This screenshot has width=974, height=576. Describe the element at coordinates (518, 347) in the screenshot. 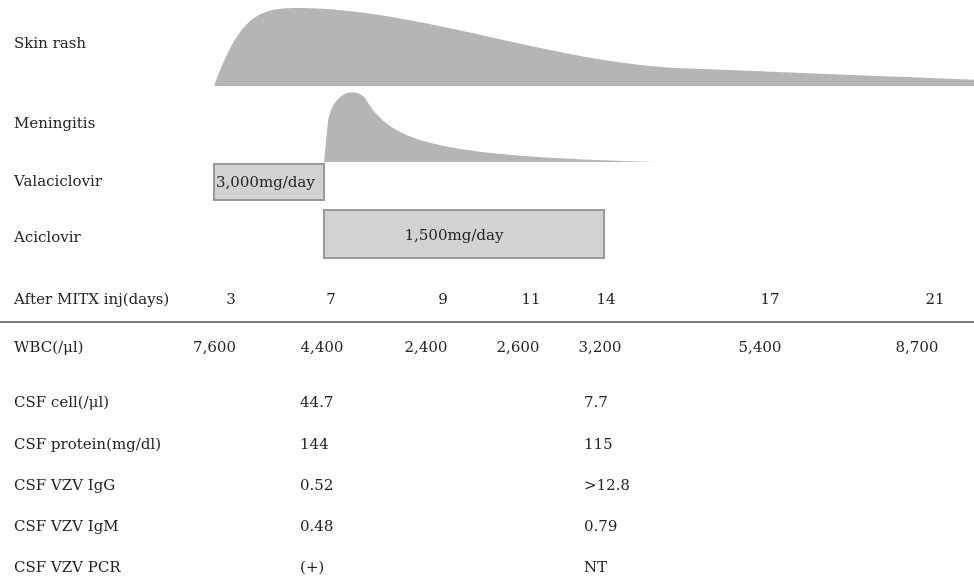

I see `cell-wbc-l-day-11: 2,600` at that location.